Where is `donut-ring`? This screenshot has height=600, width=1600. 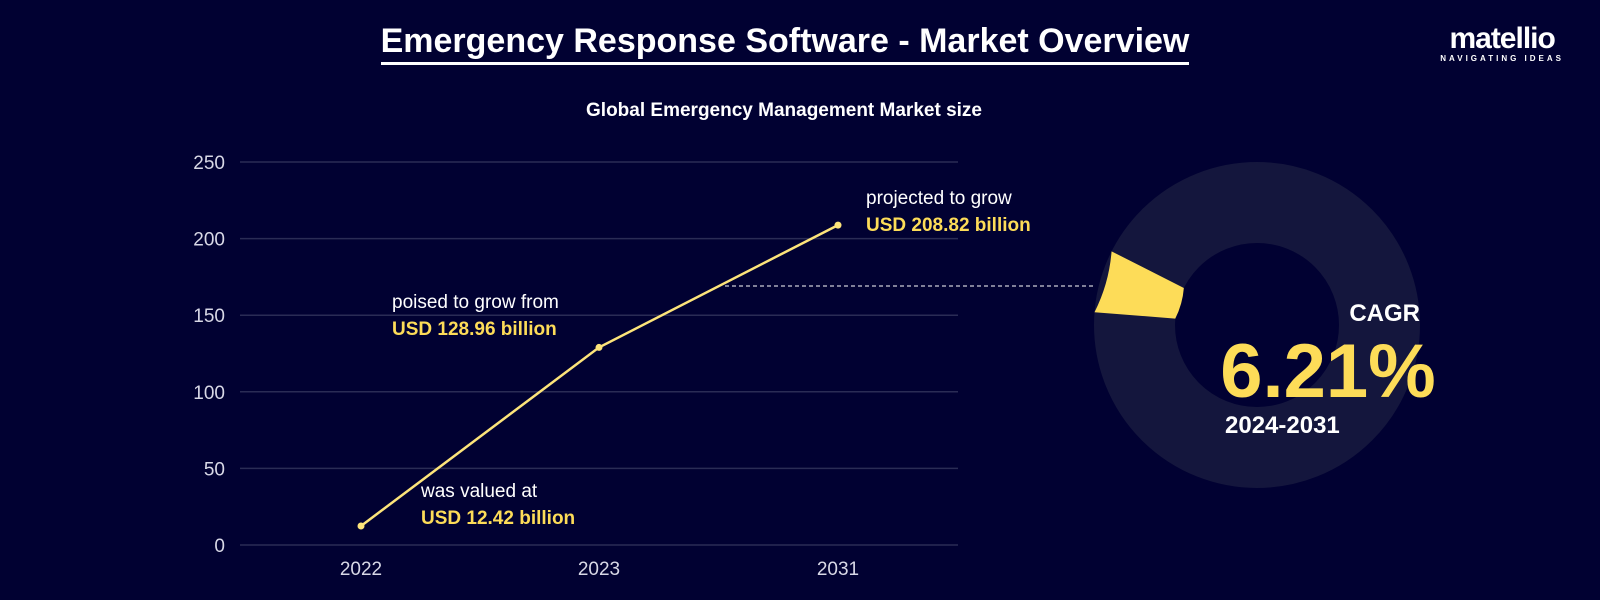
donut-ring is located at coordinates (1257, 325).